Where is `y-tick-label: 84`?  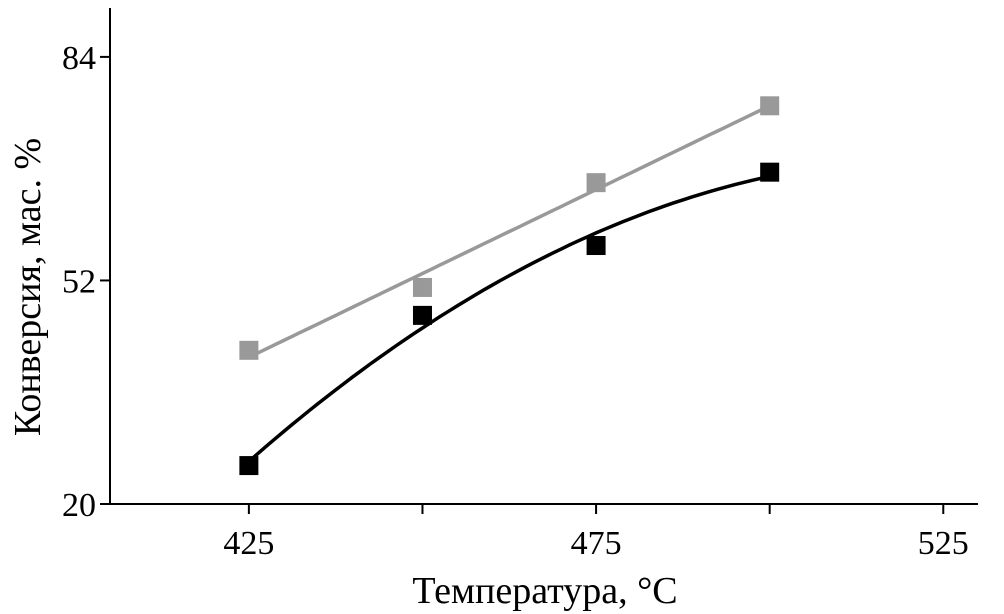 y-tick-label: 84 is located at coordinates (79, 58).